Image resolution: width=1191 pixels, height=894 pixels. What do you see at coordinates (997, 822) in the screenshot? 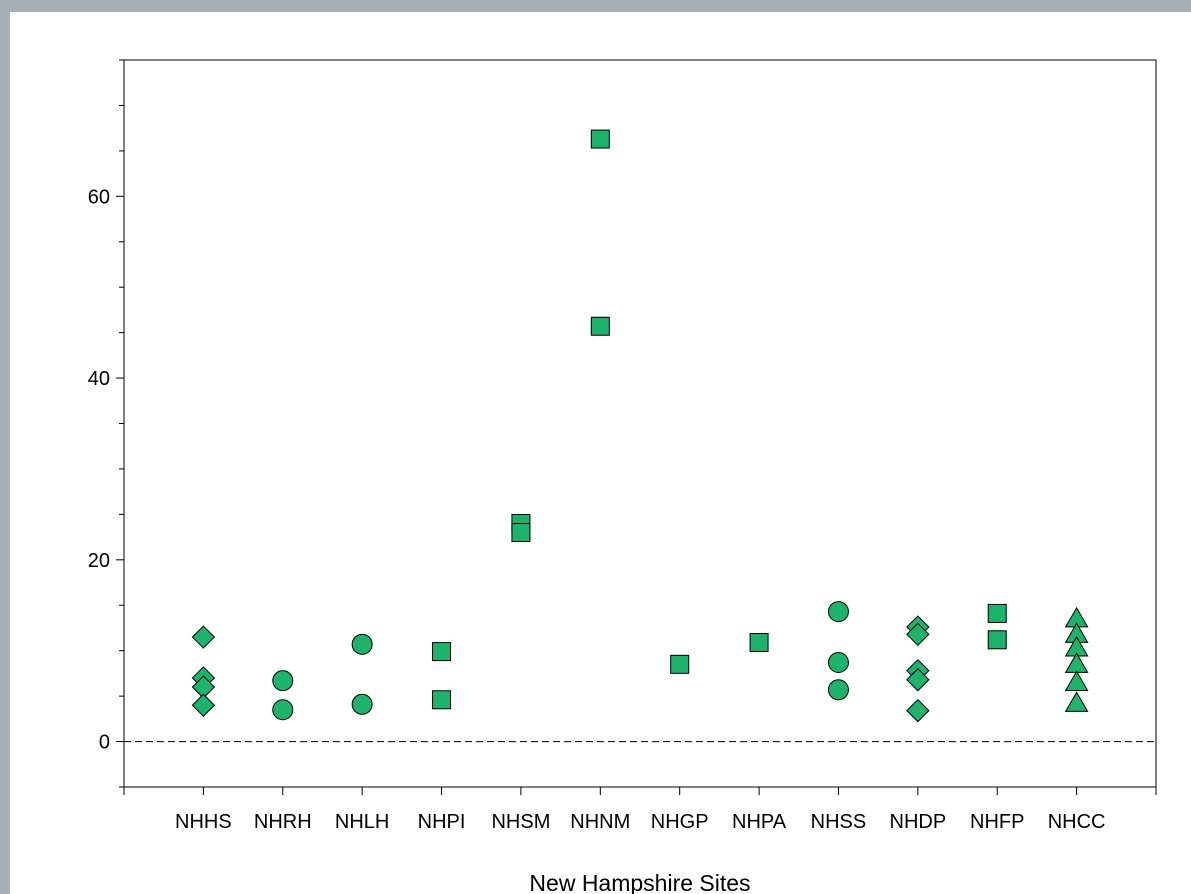
I see `x-tick-label: NHFP` at bounding box center [997, 822].